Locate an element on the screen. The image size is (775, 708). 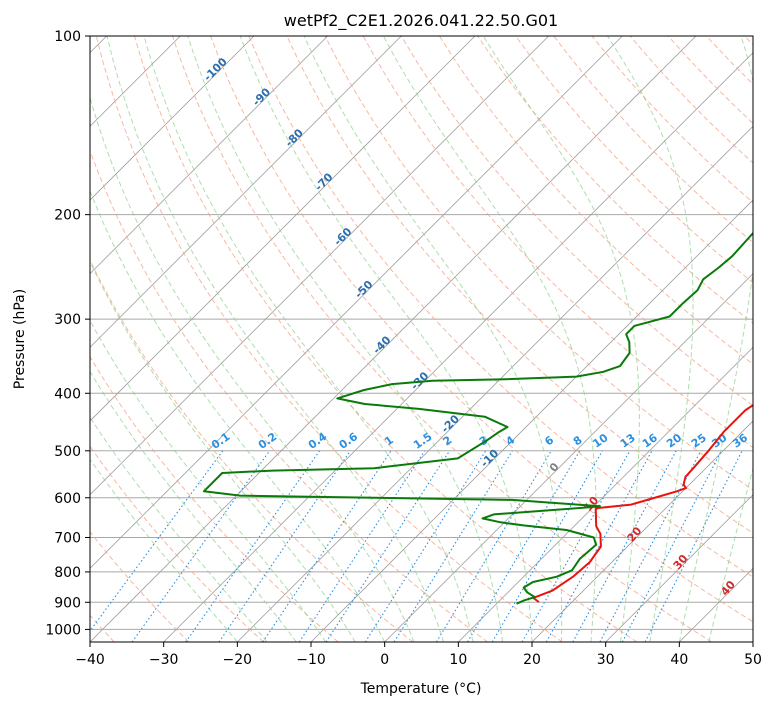
y-tick-label: 300 is located at coordinates (67, 320).